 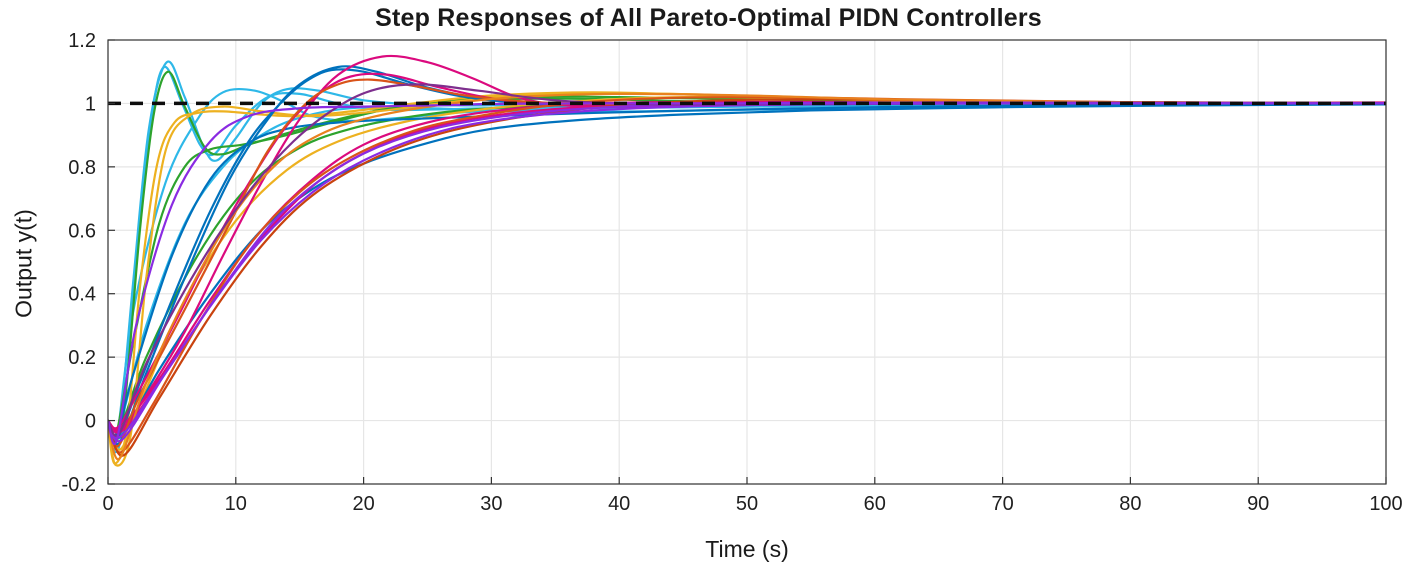 What do you see at coordinates (1130, 504) in the screenshot?
I see `x-tick-label: 80` at bounding box center [1130, 504].